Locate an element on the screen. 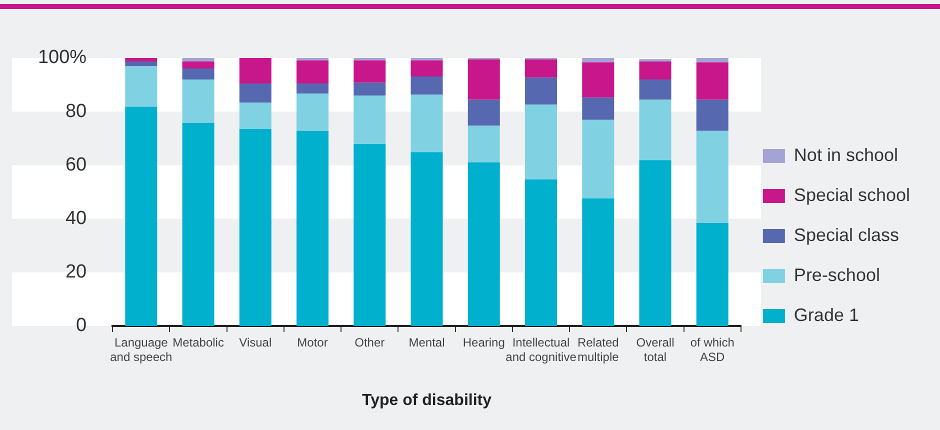 The height and width of the screenshot is (430, 940). x-tick-label: Language and speech is located at coordinates (141, 350).